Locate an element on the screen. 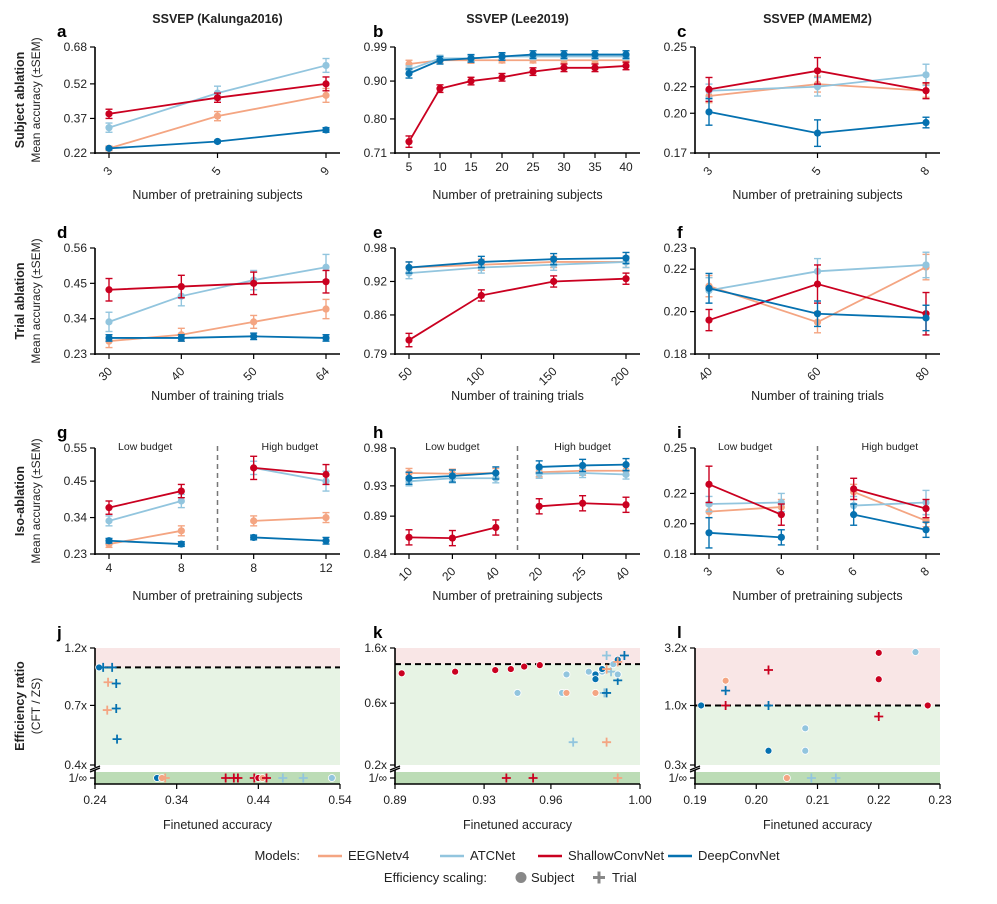  legend-scaling-label: Efficiency scaling: is located at coordinates (435, 877).